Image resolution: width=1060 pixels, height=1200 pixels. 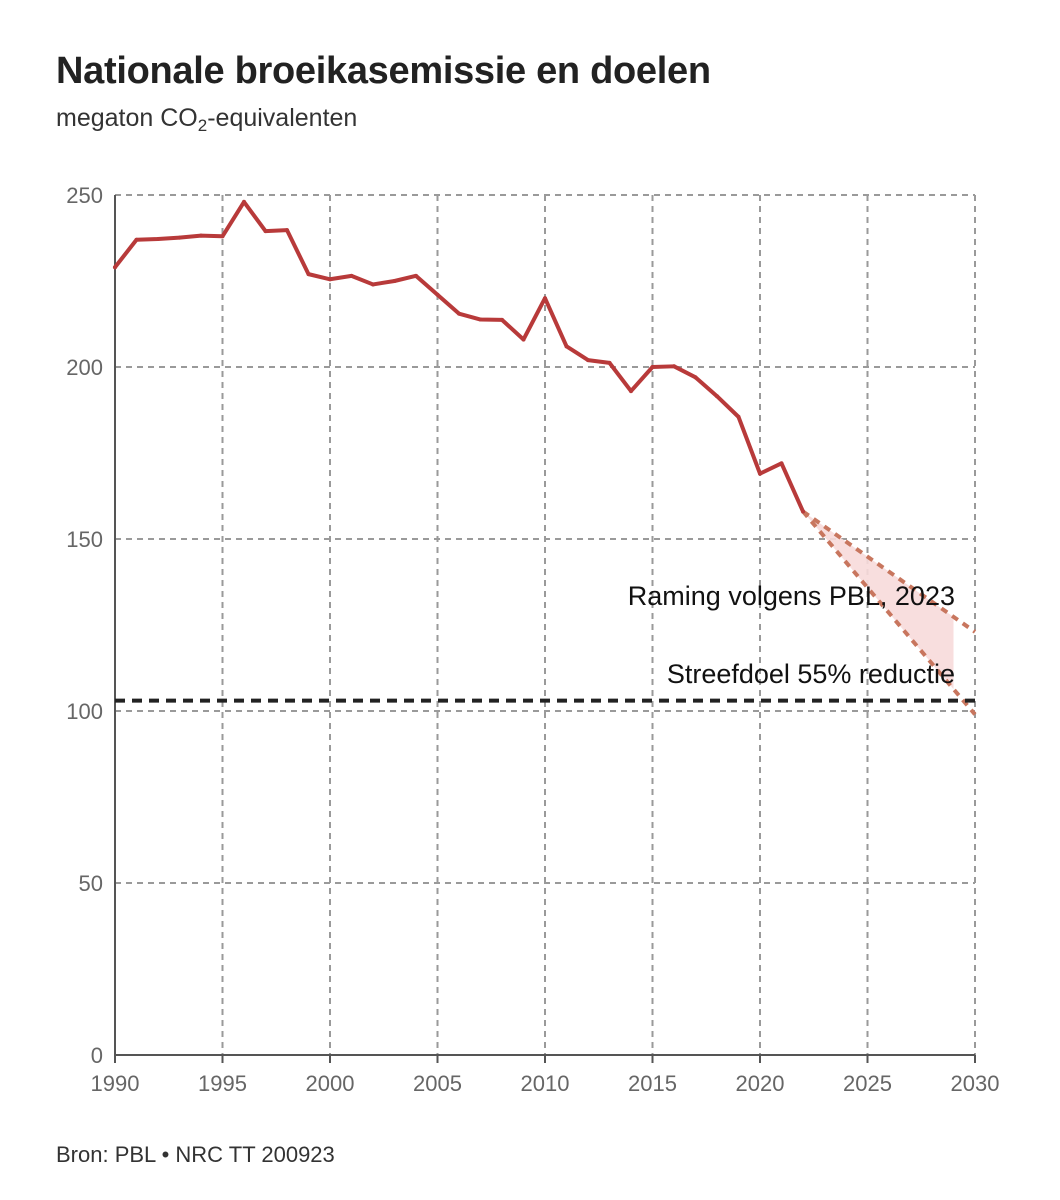 I want to click on data-point-2018, so click(x=717, y=396).